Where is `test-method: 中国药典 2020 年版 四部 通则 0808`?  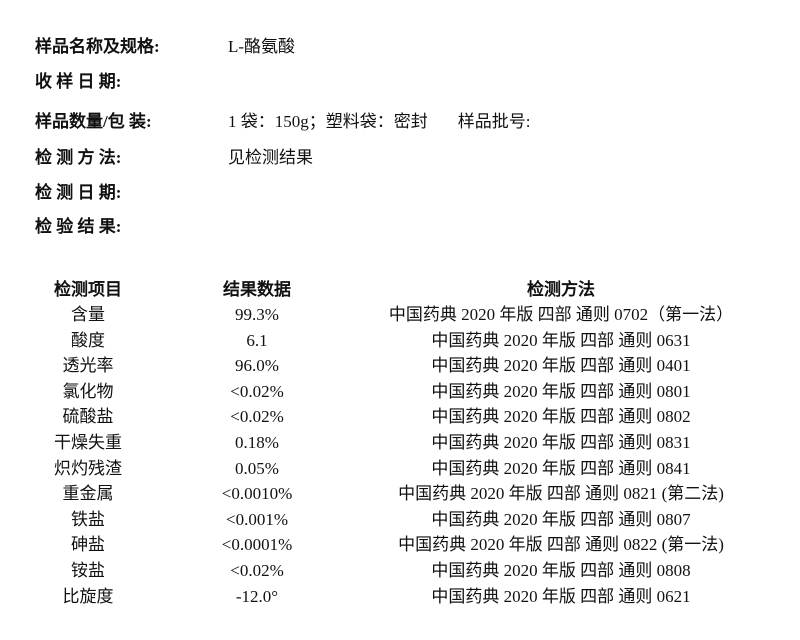 test-method: 中国药典 2020 年版 四部 通则 0808 is located at coordinates (561, 570).